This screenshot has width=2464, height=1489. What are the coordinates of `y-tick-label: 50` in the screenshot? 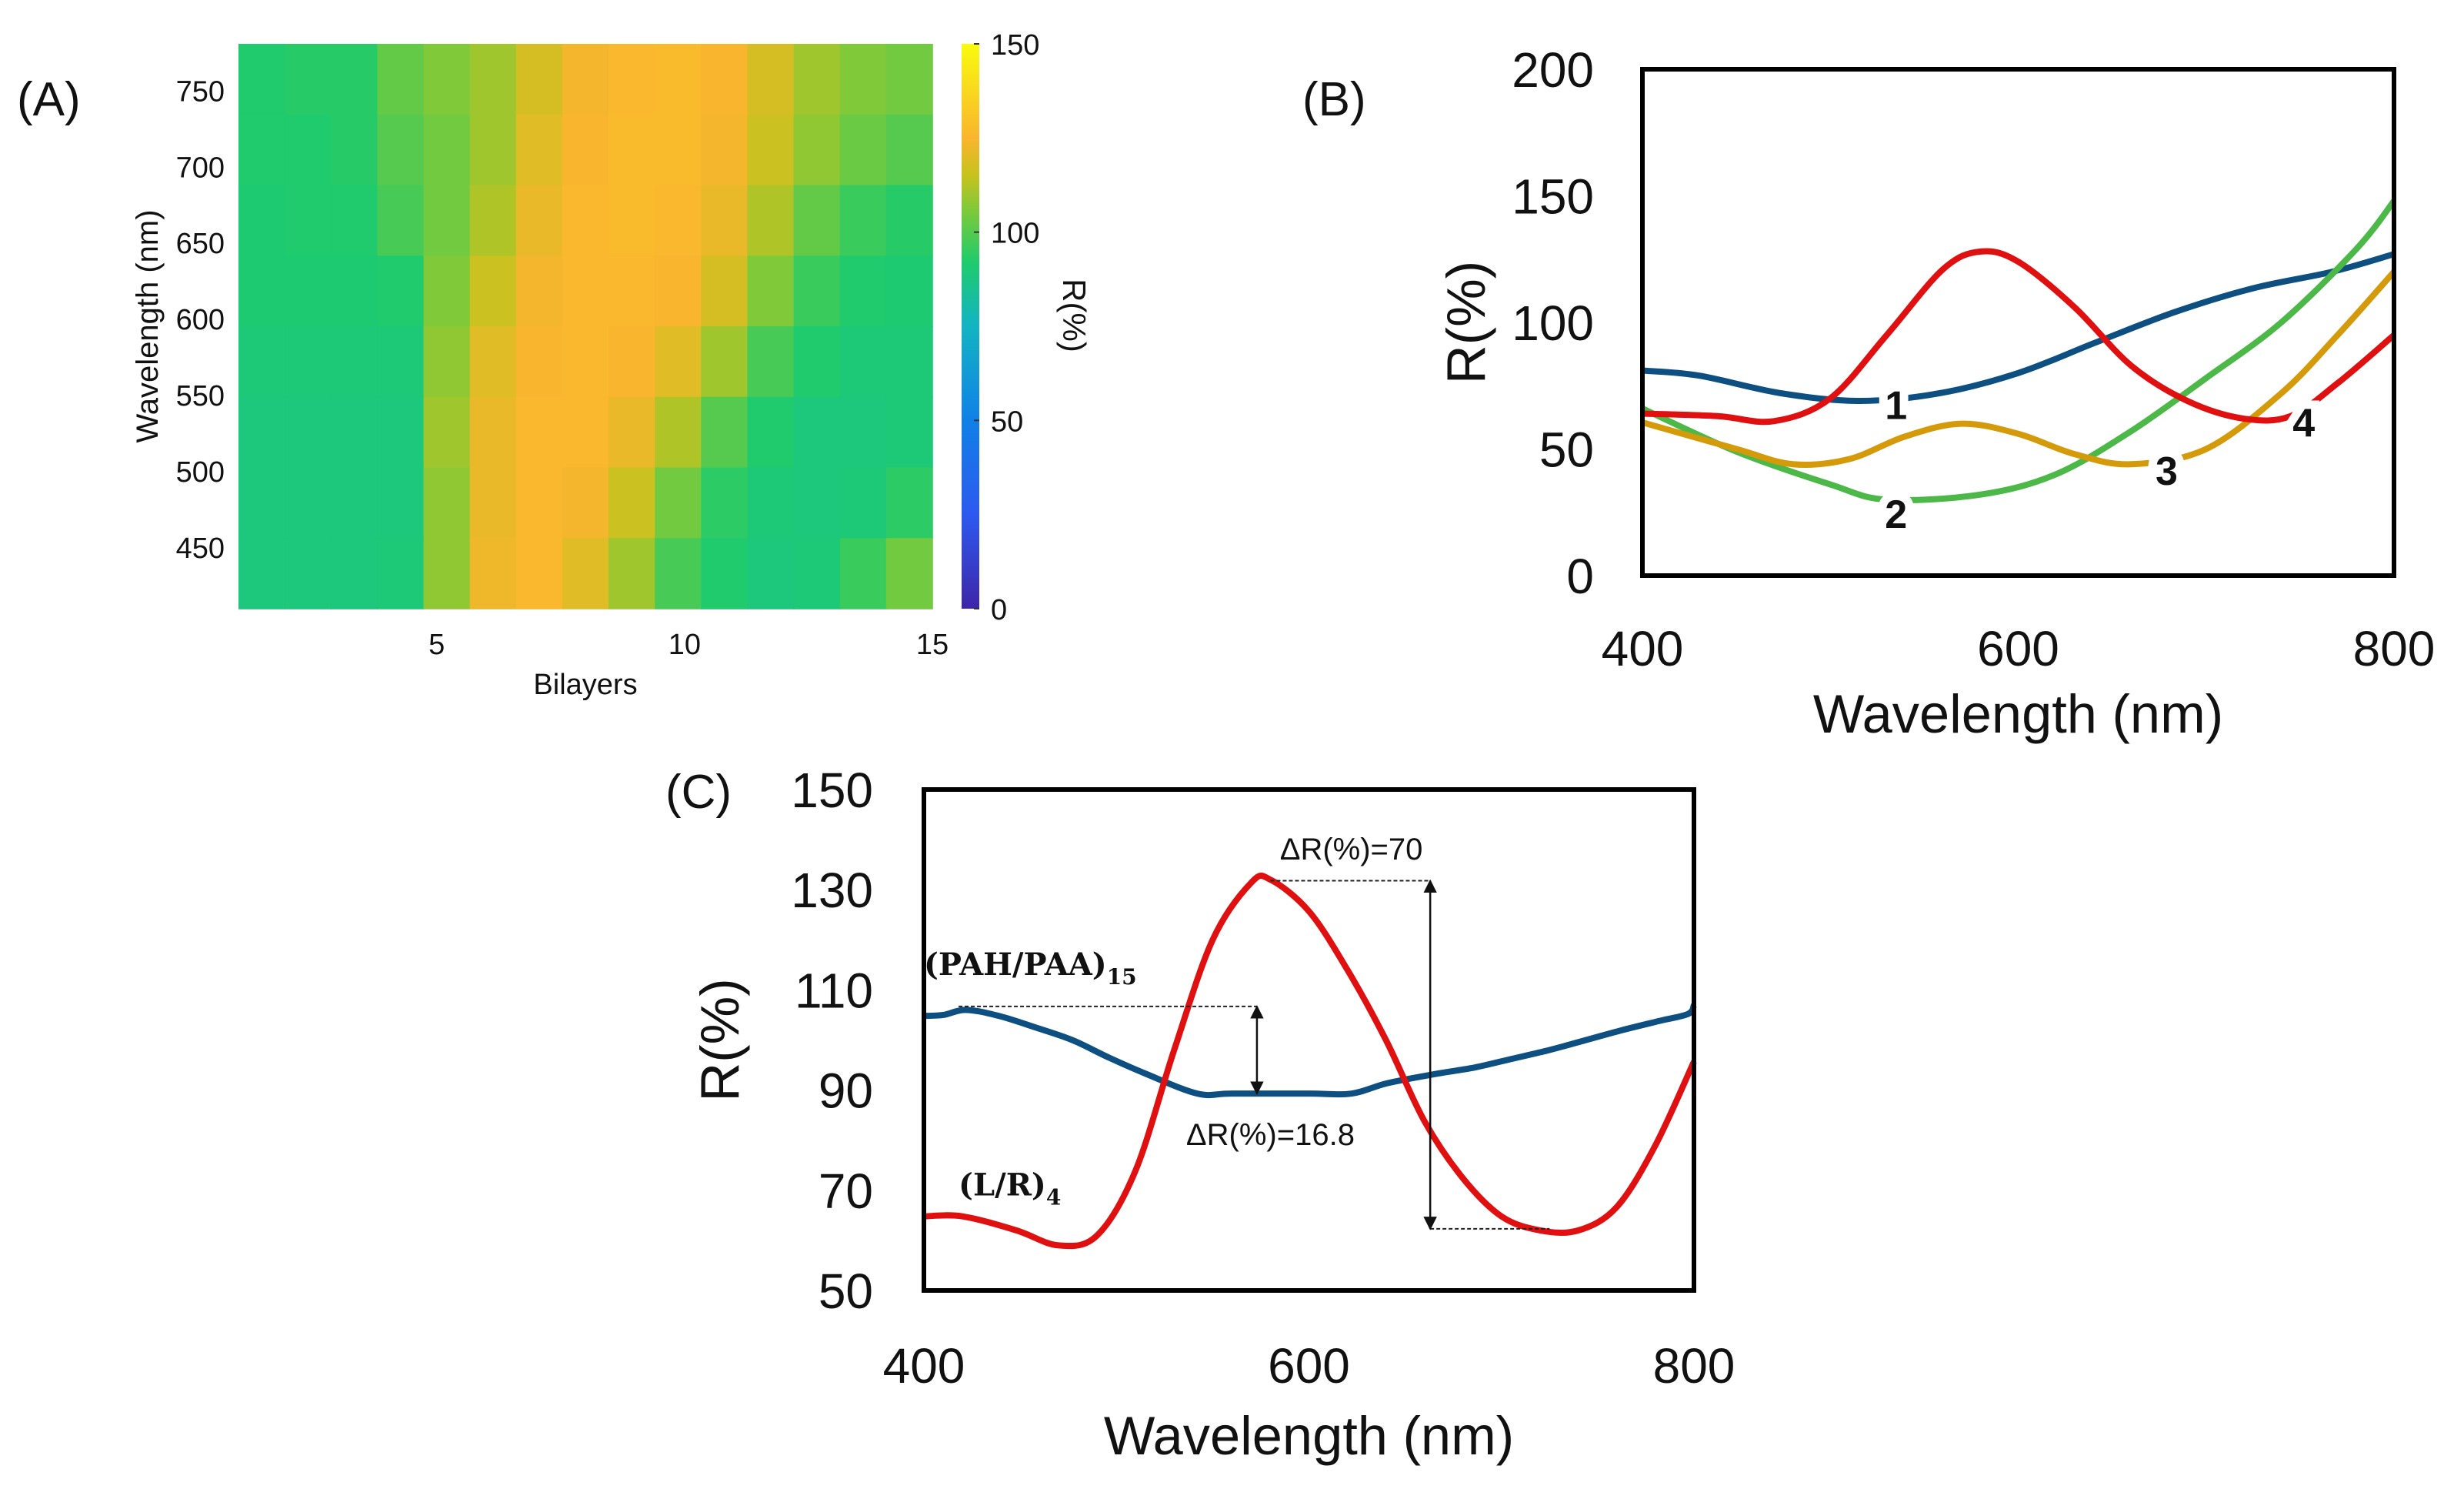 It's located at (1567, 450).